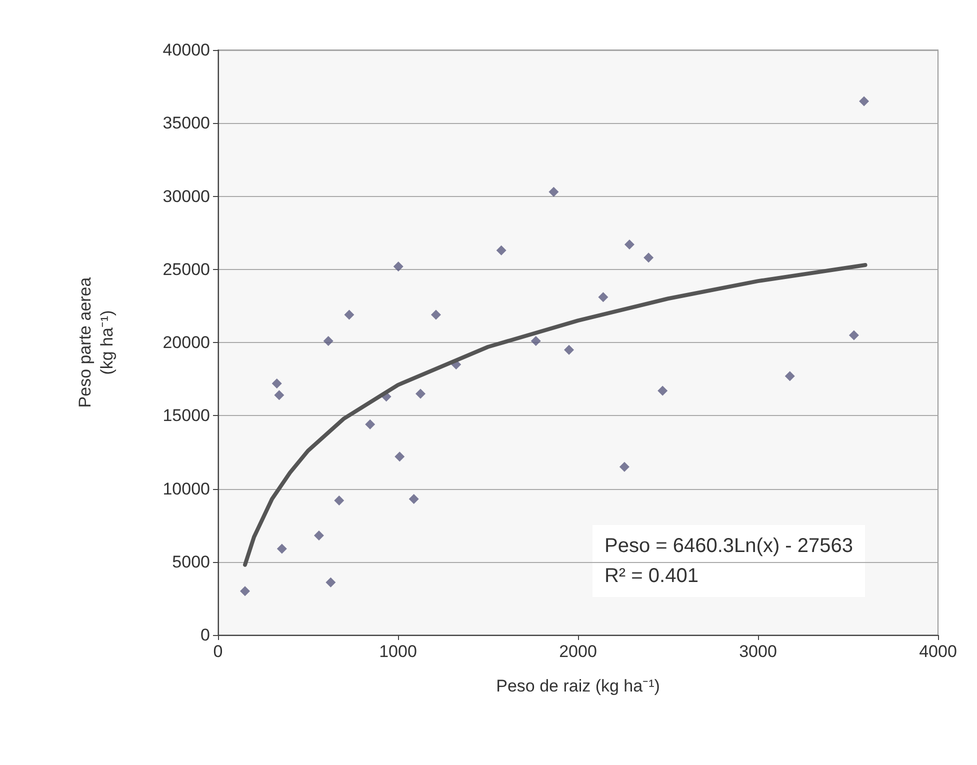 The height and width of the screenshot is (765, 977). Describe the element at coordinates (186, 416) in the screenshot. I see `y-tick-label: 15000` at that location.